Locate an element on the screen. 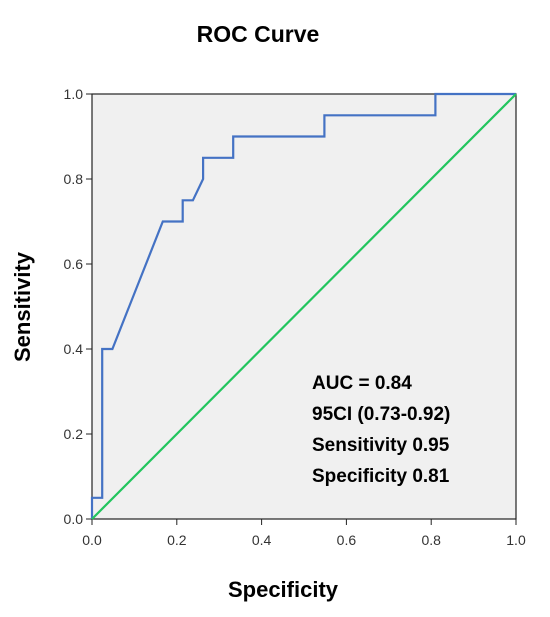  y-tick-label: 0.2 is located at coordinates (74, 434).